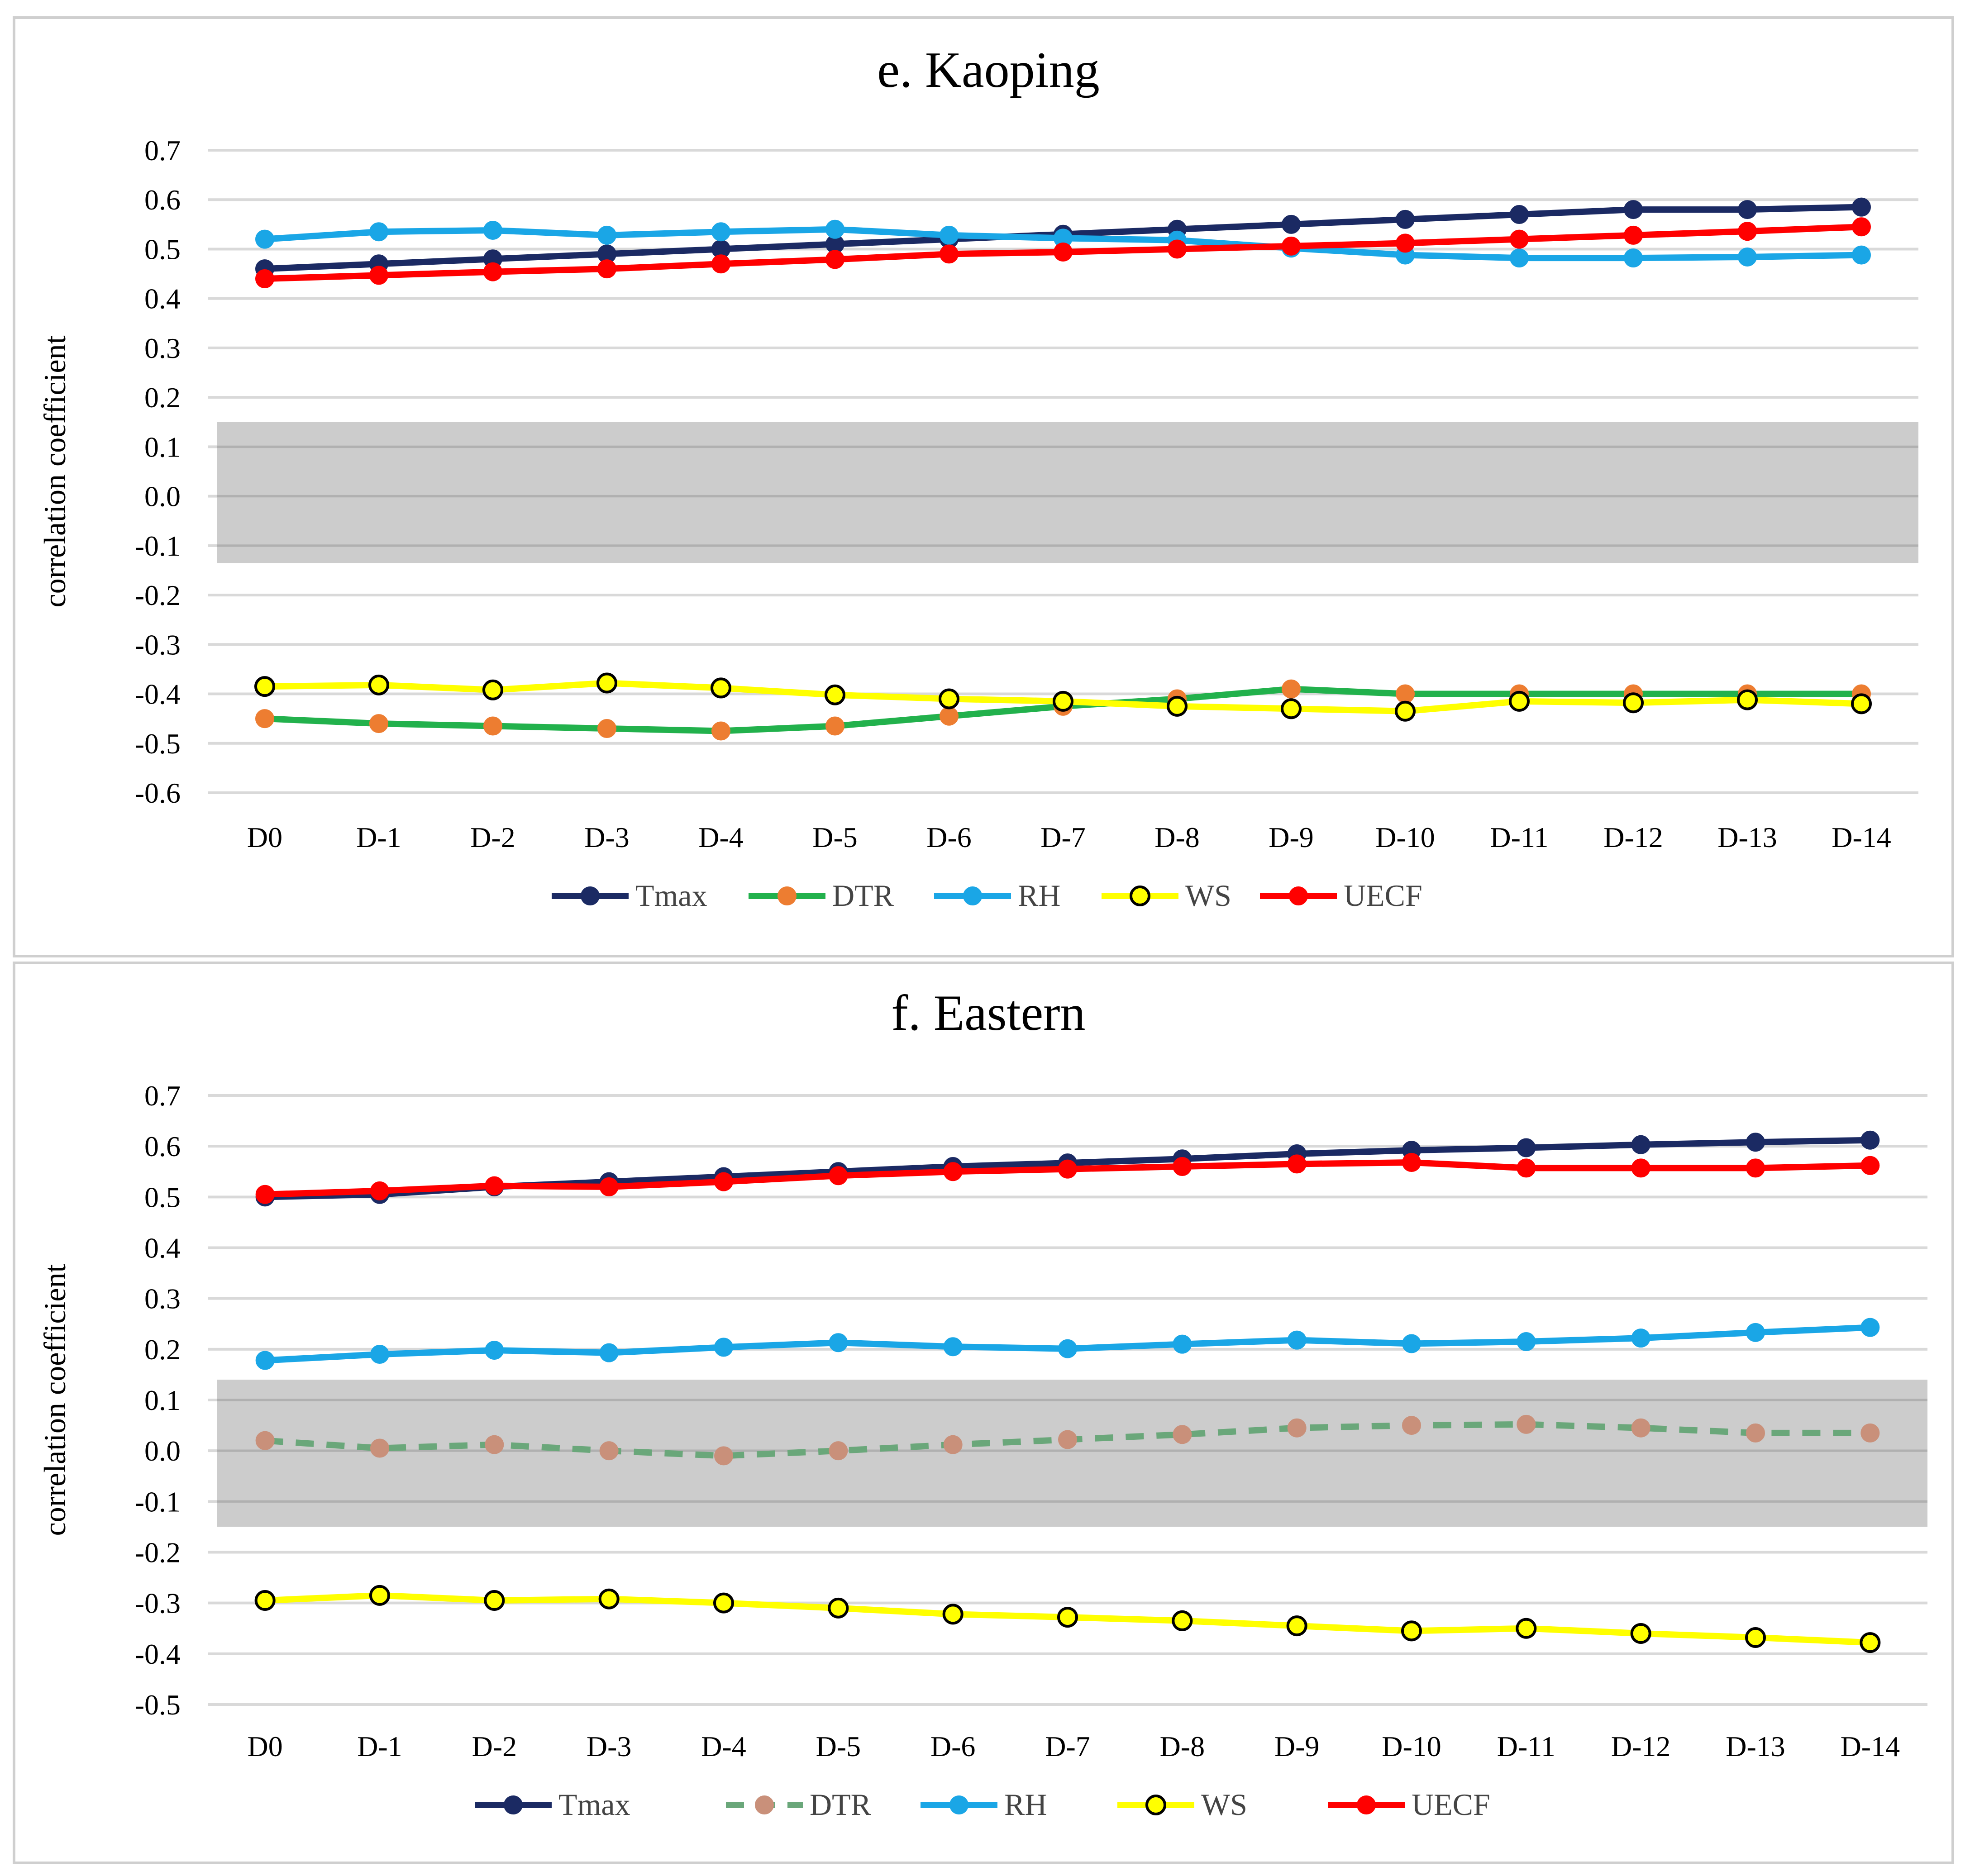  I want to click on x-tick-label: D-4, so click(721, 837).